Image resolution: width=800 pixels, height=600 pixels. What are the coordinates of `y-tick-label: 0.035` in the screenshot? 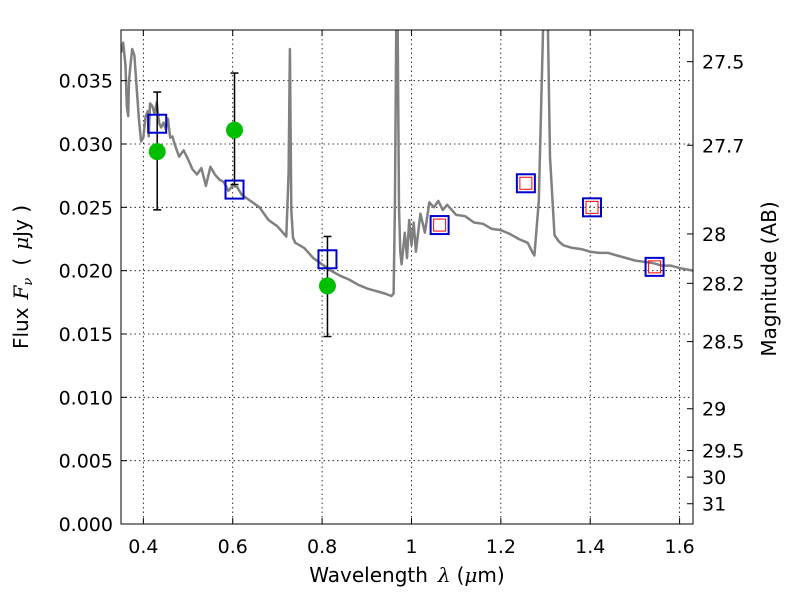 It's located at (86, 82).